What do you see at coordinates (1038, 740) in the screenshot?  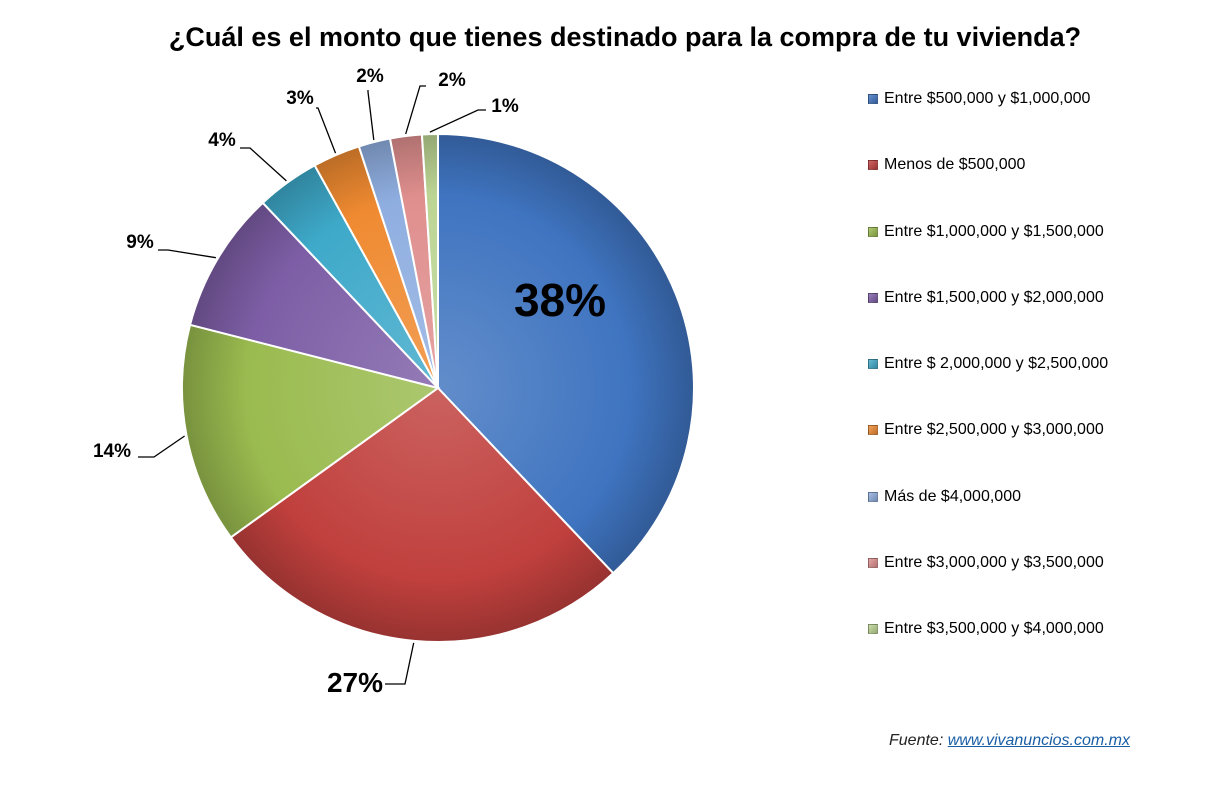 I see `source-link: www.vivanuncios.com.mx` at bounding box center [1038, 740].